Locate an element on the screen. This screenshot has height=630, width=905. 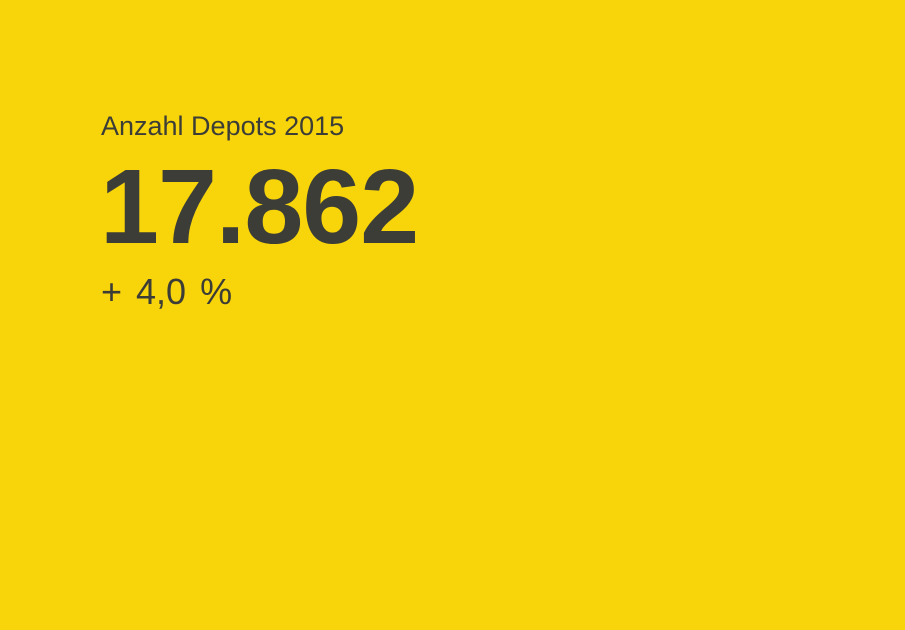
kpi-value: 17.862 is located at coordinates (259, 207).